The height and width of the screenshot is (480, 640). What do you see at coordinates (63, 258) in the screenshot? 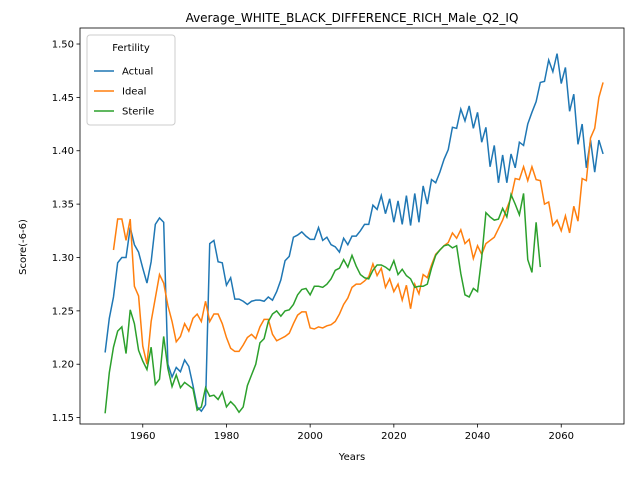
I see `y-tick-label: 1.30` at bounding box center [63, 258].